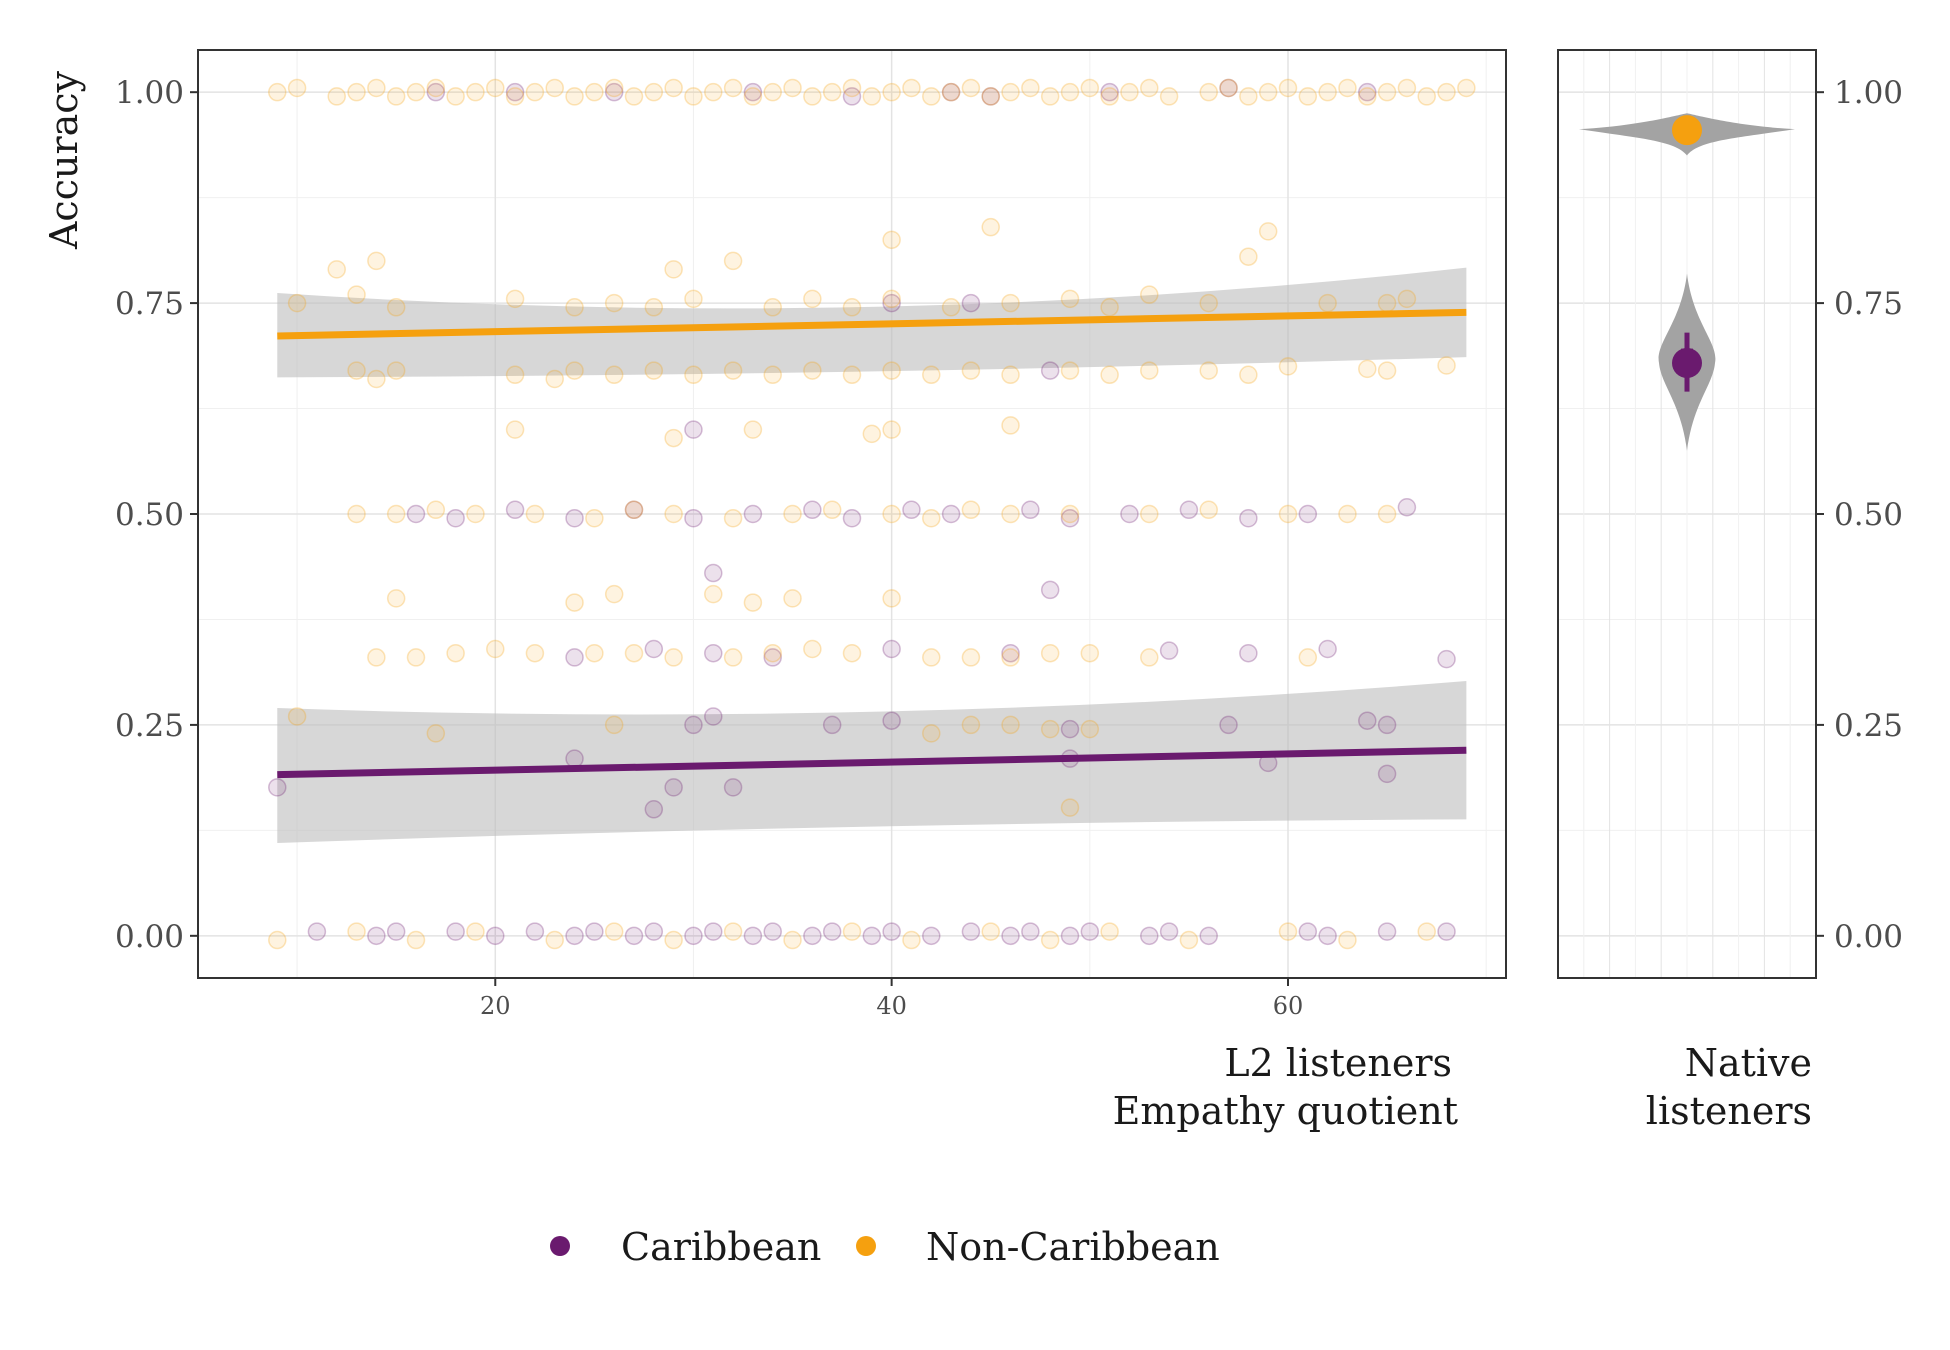 The width and height of the screenshot is (1950, 1350). What do you see at coordinates (64, 160) in the screenshot?
I see `y-axis-title: Accuracy` at bounding box center [64, 160].